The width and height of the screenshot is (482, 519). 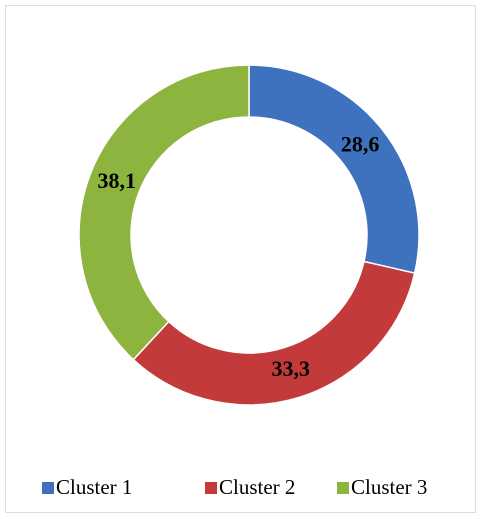 What do you see at coordinates (291, 368) in the screenshot?
I see `value-label: 33,3` at bounding box center [291, 368].